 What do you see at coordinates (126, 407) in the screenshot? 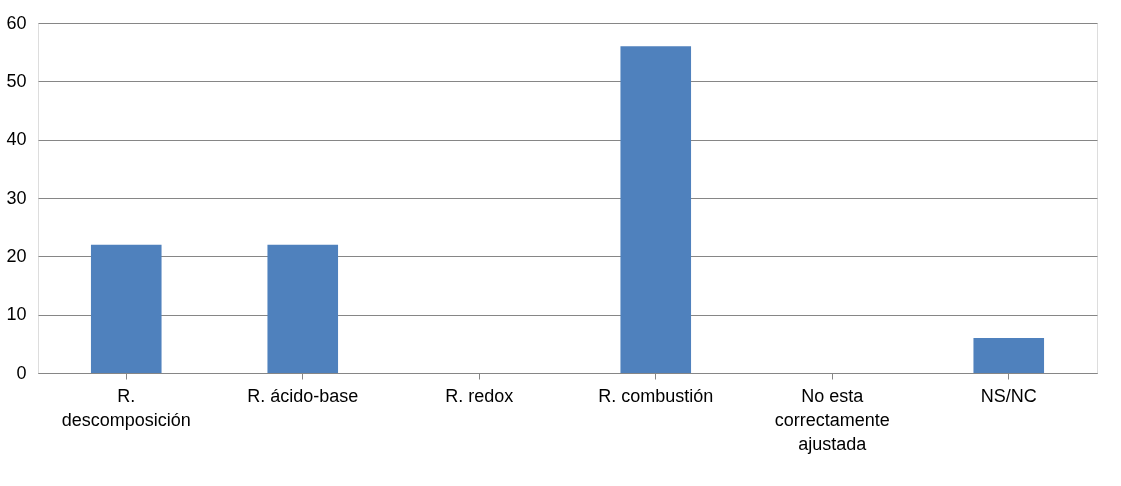
I see `x-tick-label: R. descomposición` at bounding box center [126, 407].